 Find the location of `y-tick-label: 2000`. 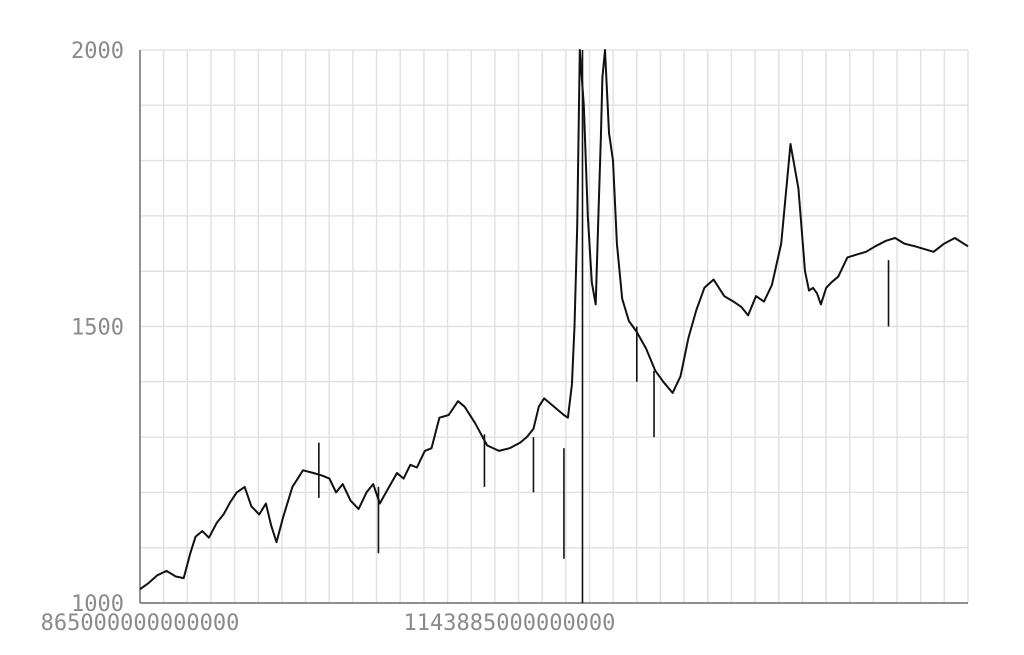

y-tick-label: 2000 is located at coordinates (97, 51).